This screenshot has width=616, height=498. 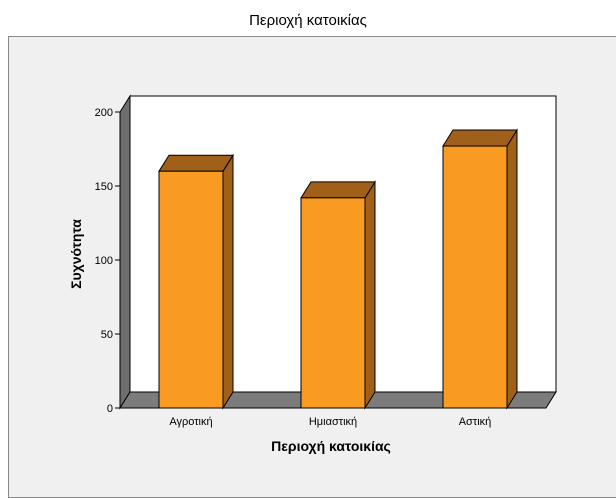 What do you see at coordinates (104, 113) in the screenshot?
I see `y-tick-label: 200` at bounding box center [104, 113].